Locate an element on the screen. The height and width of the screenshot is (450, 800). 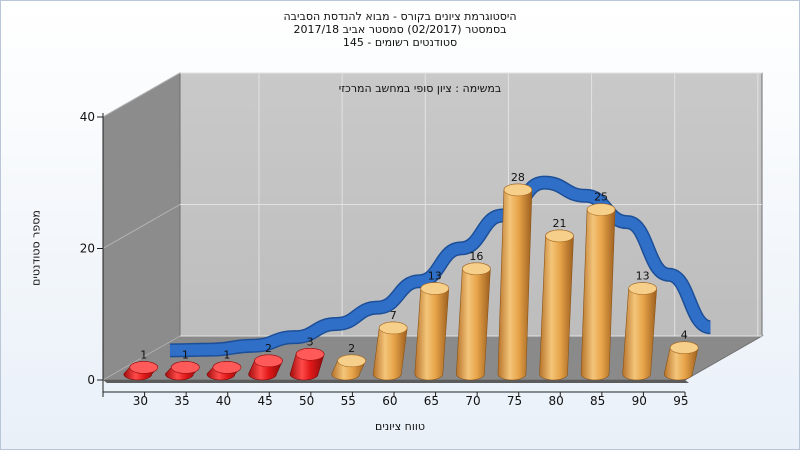
x-tick-label: 70 is located at coordinates (472, 401).